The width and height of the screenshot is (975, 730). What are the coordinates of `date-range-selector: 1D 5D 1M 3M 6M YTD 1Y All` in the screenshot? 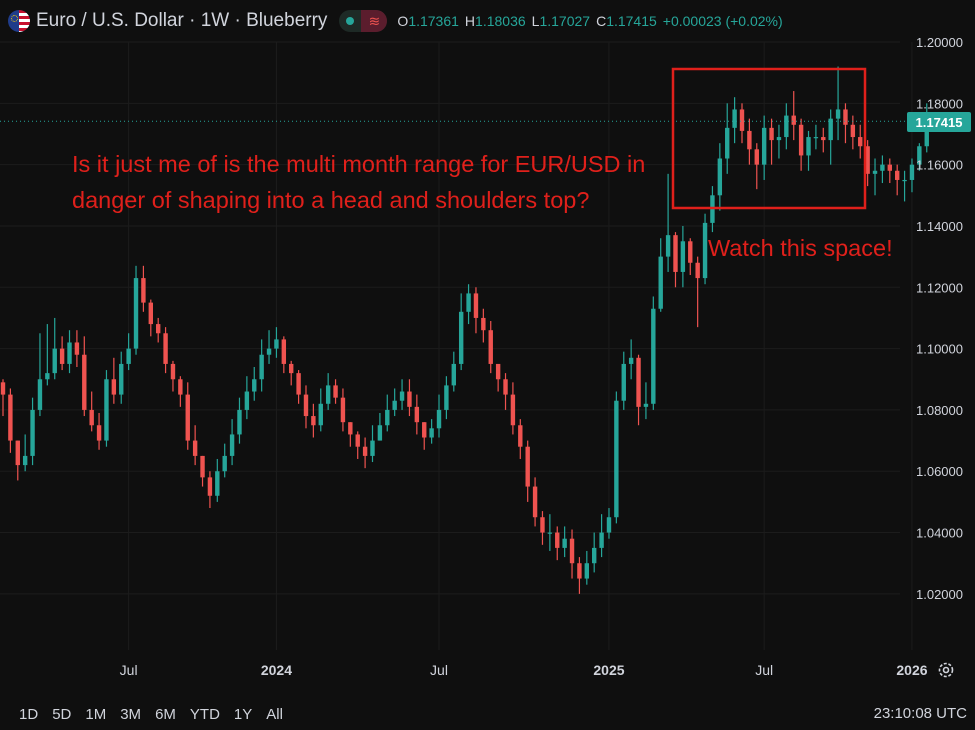 It's located at (151, 714).